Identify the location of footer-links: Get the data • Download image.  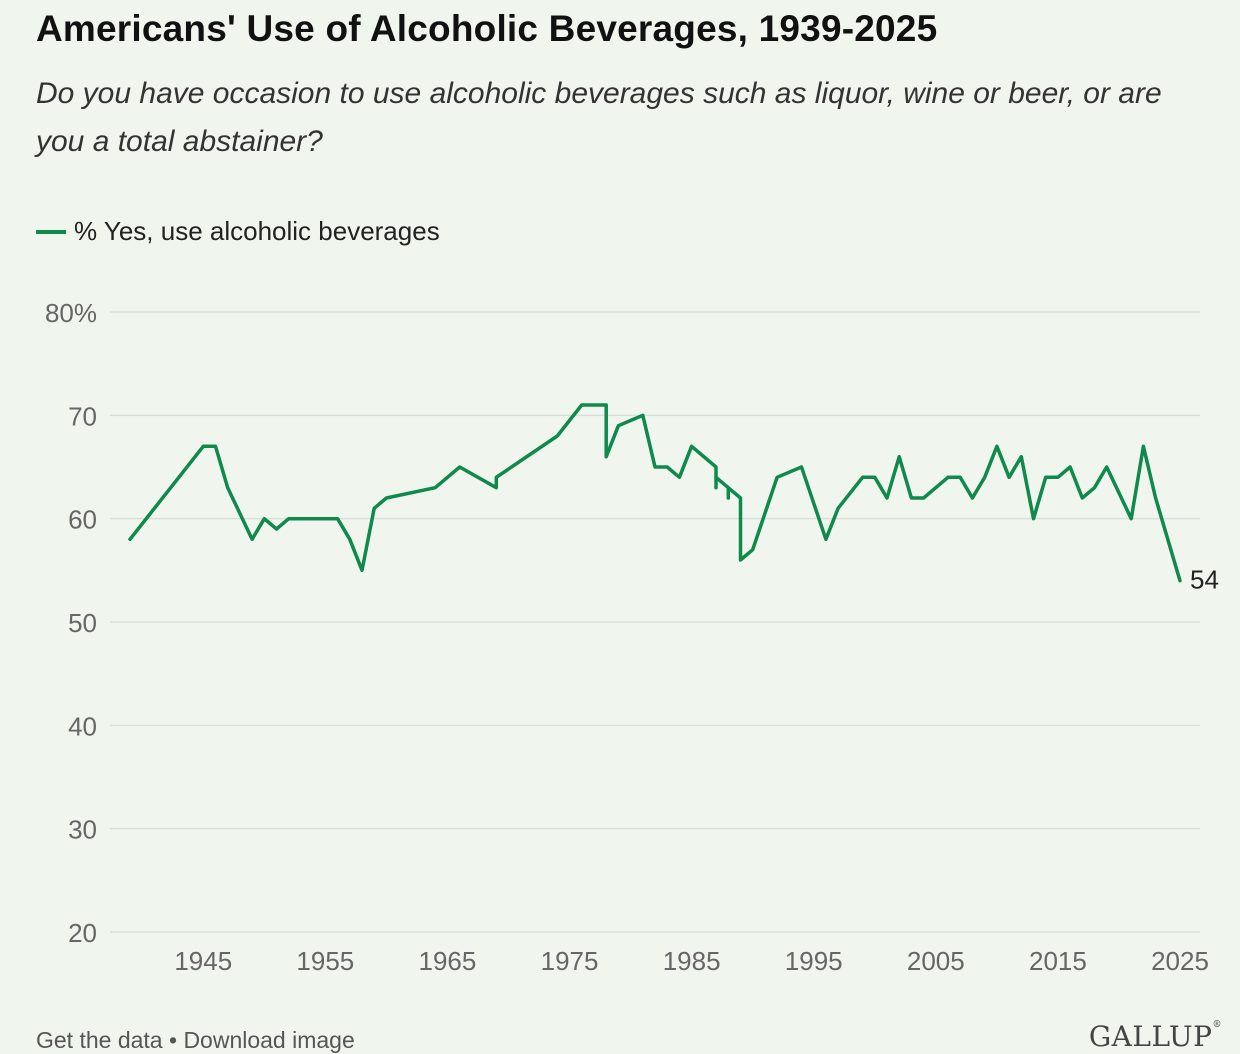
(195, 1040).